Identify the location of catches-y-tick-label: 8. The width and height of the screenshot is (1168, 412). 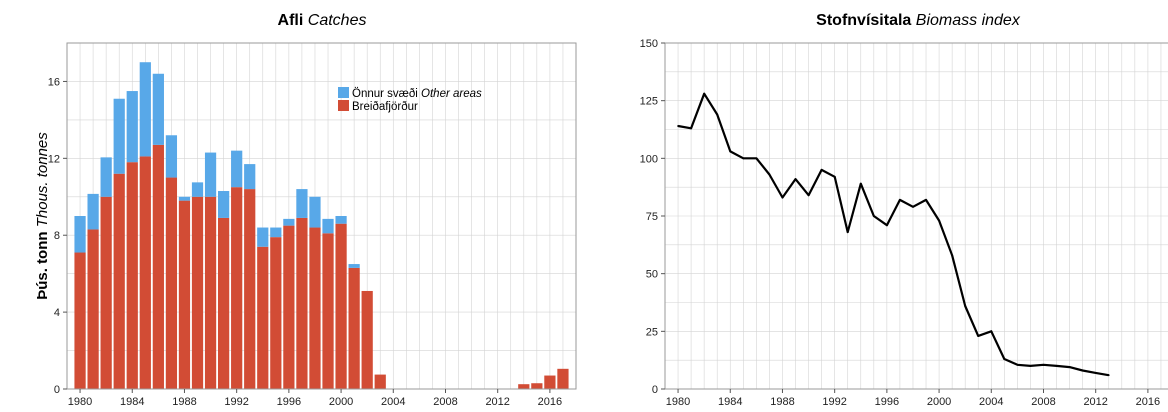
(57, 236).